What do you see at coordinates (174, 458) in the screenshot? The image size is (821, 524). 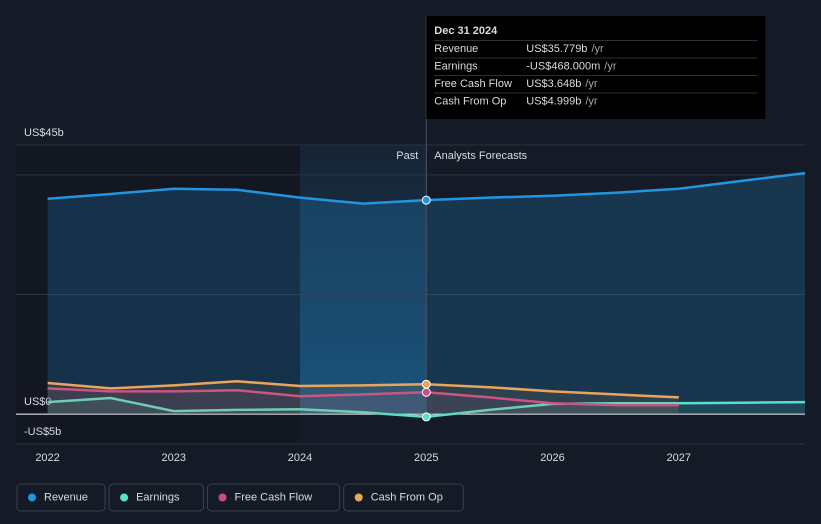 I see `x-tick-label: 2023` at bounding box center [174, 458].